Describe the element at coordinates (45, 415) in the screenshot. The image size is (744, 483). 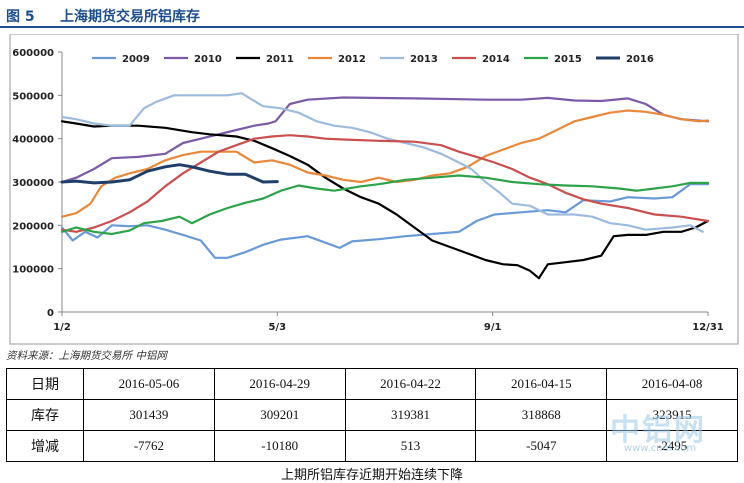
I see `row-label: 库存` at that location.